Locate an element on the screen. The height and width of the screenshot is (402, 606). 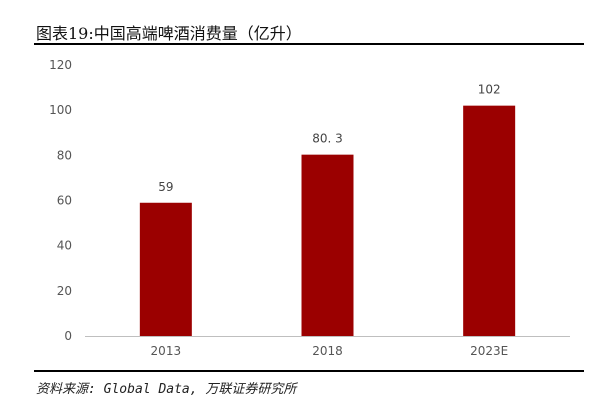
y-tick-label-40: 40 is located at coordinates (64, 246).